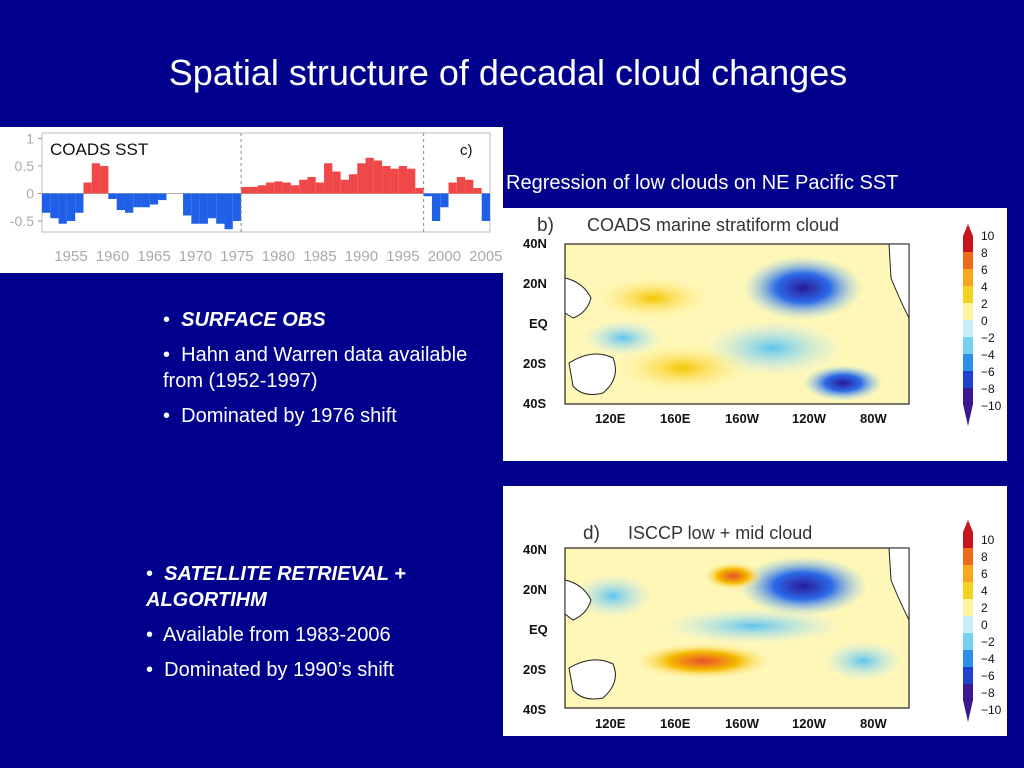 The image size is (1024, 768). I want to click on map-b-cb-tick-4: 2, so click(984, 304).